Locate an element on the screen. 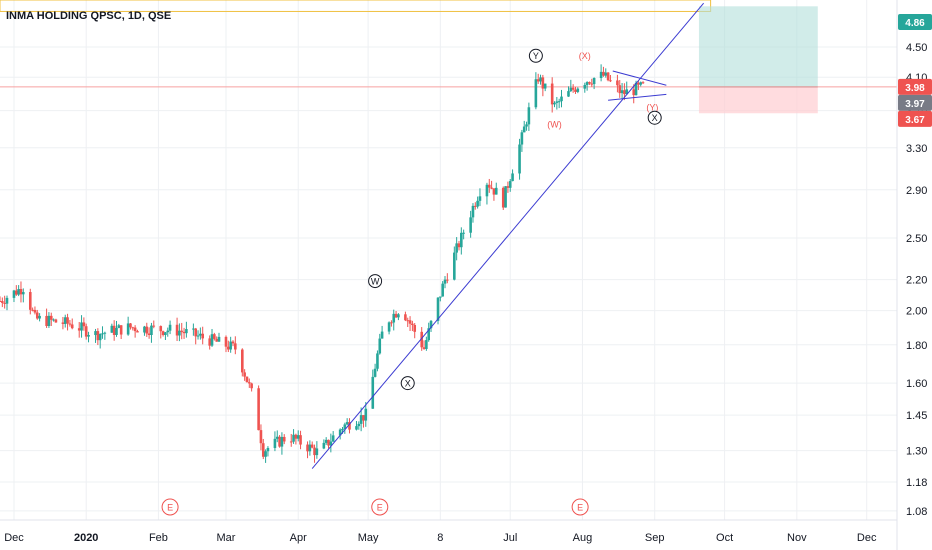 This screenshot has width=932, height=550. x-tick-label: Aug is located at coordinates (583, 538).